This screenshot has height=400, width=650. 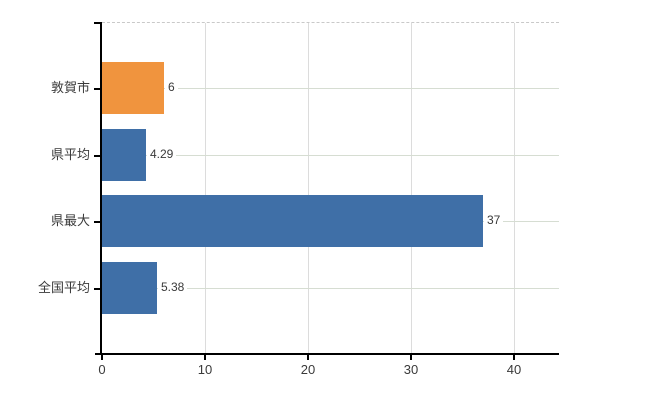 What do you see at coordinates (330, 22) in the screenshot?
I see `plot-top-border` at bounding box center [330, 22].